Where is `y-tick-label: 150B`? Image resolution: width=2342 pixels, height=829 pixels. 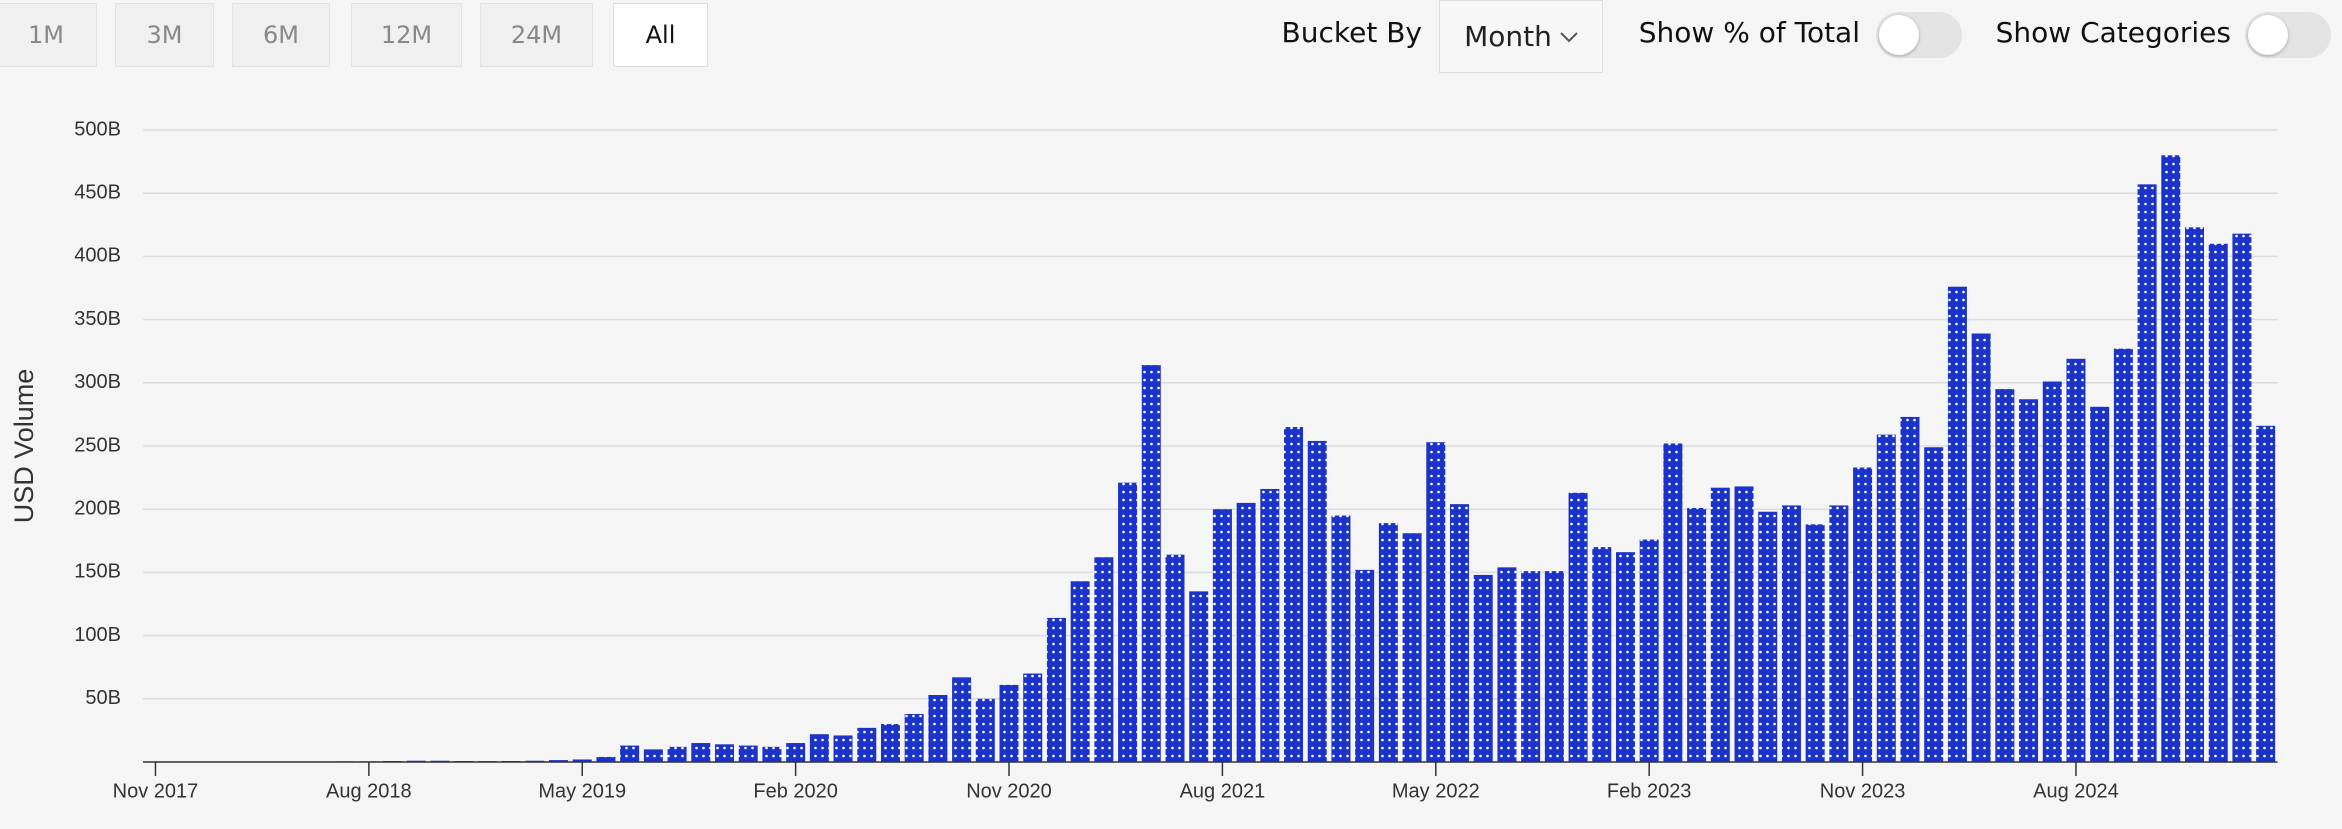
y-tick-label: 150B is located at coordinates (97, 572).